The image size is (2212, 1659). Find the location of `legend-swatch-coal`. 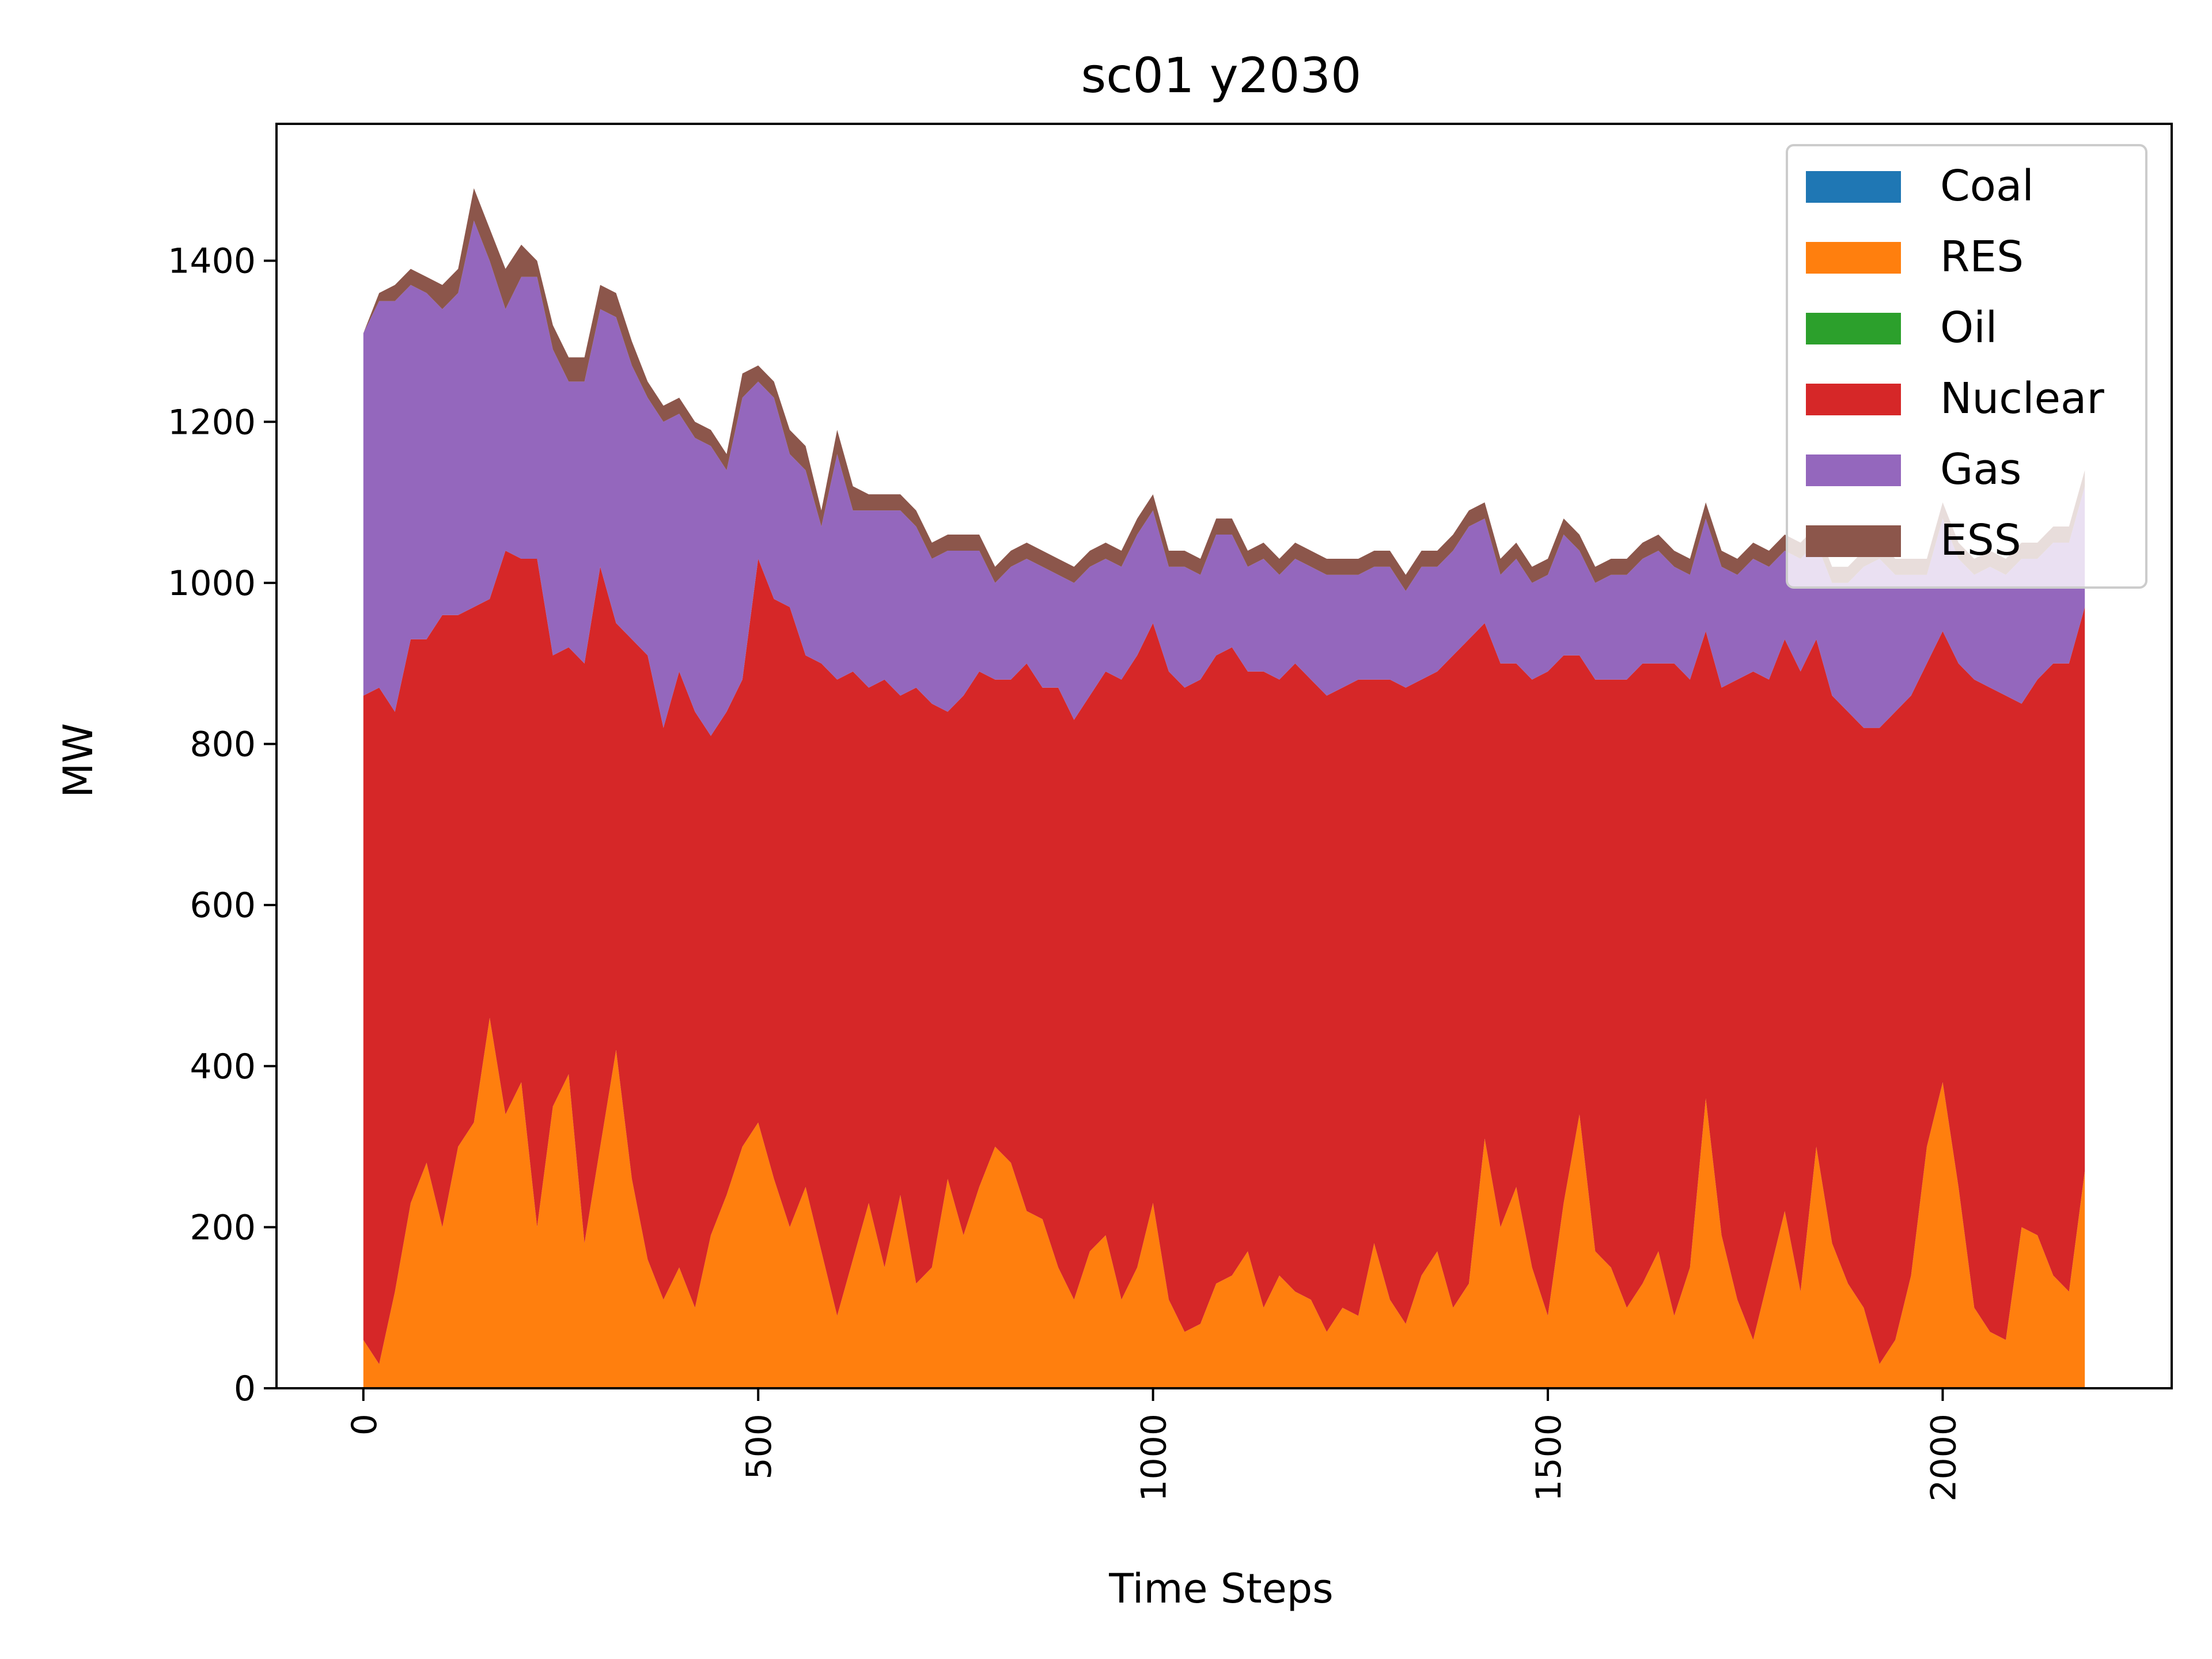

legend-swatch-coal is located at coordinates (1853, 187).